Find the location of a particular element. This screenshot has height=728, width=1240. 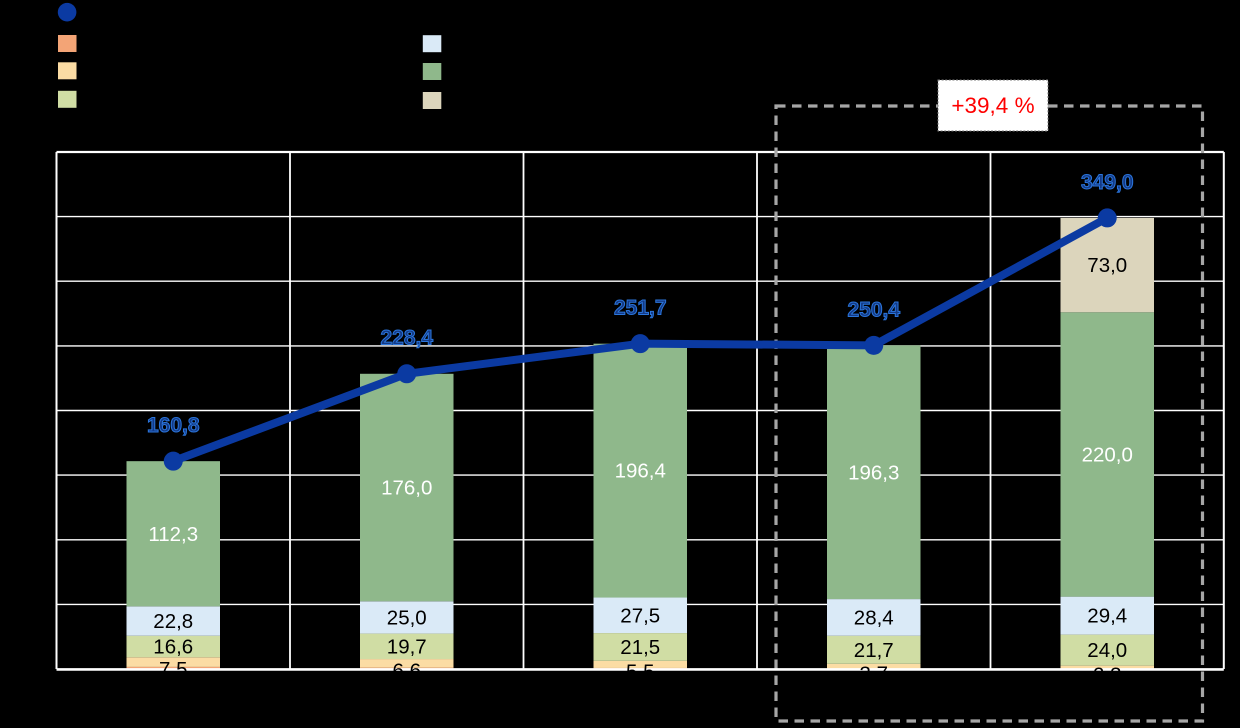

svg-text: 250,4 is located at coordinates (873, 309).